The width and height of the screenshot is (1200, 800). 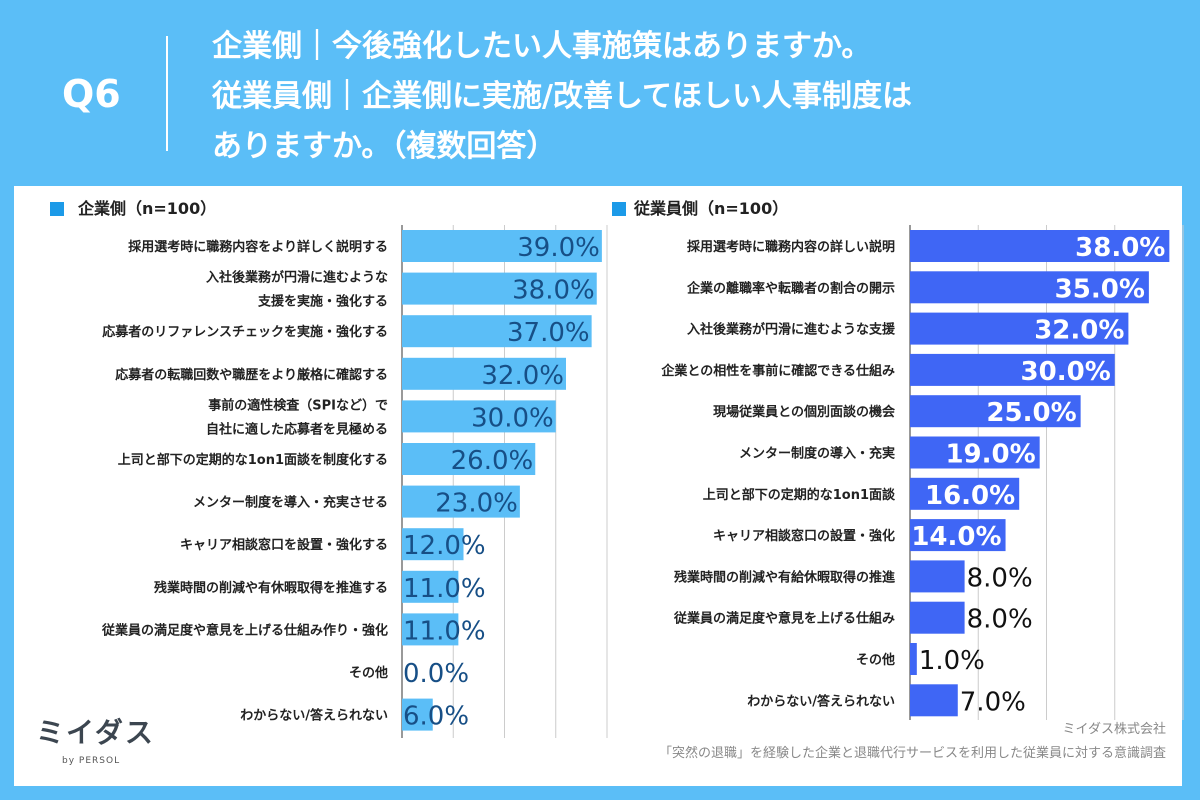 I want to click on data-label: 37.0%, so click(x=548, y=333).